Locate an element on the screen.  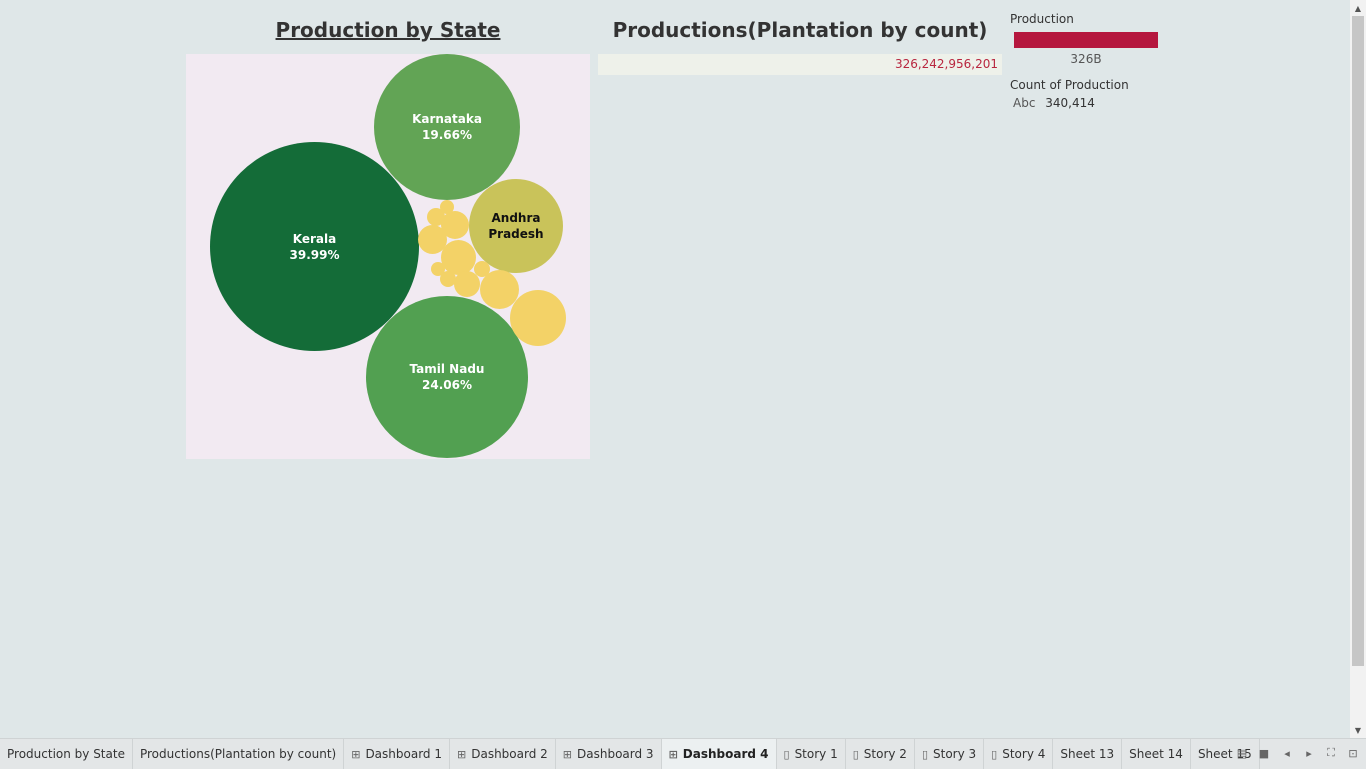
tab-label: Productions(Plantation by count) is located at coordinates (238, 754).